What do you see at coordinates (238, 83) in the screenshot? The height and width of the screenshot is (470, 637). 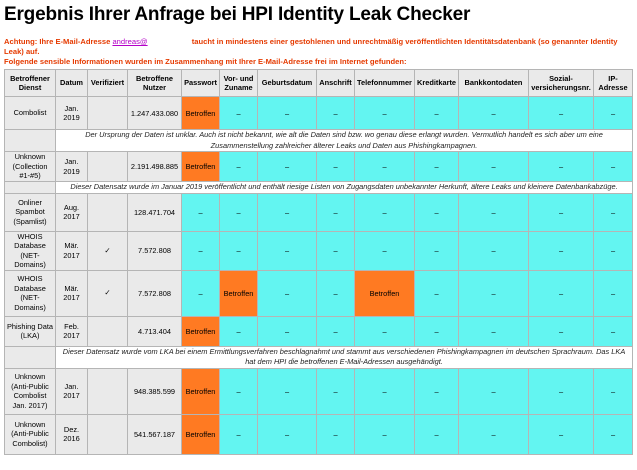 I see `col-header-name: Vor- und Zuname` at bounding box center [238, 83].